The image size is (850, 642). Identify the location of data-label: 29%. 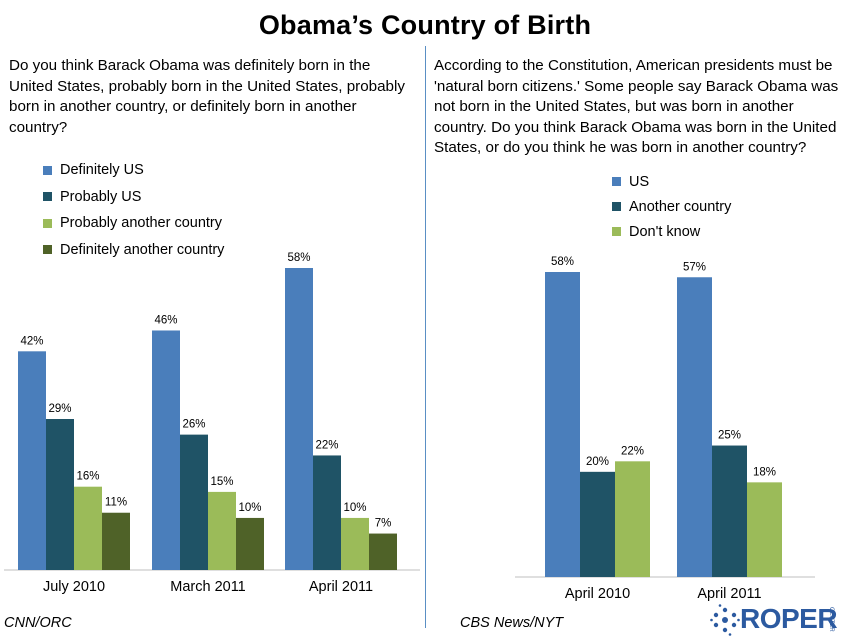
(59, 409).